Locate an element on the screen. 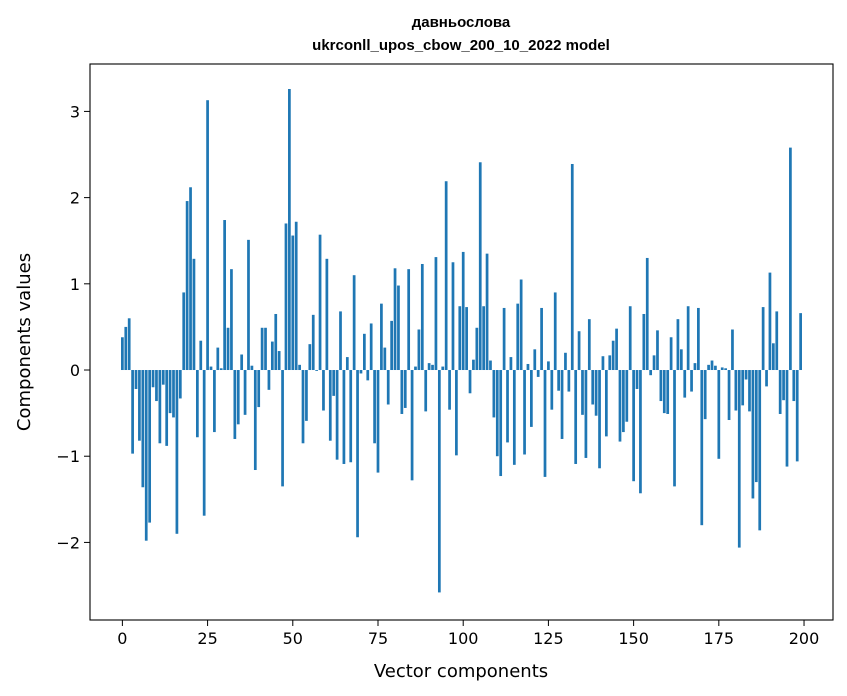 The width and height of the screenshot is (847, 696). x-tick-label-25: 25 is located at coordinates (207, 638).